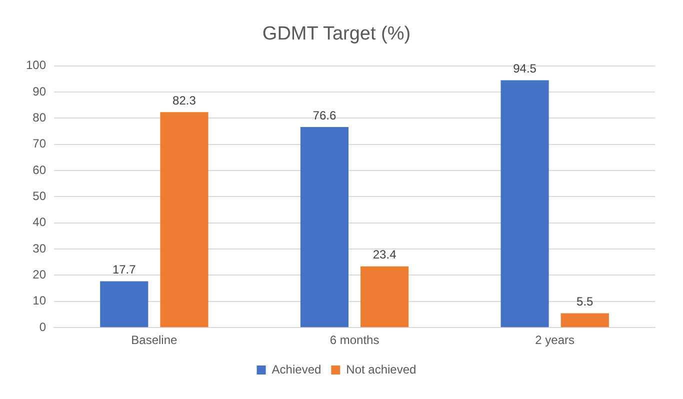 The height and width of the screenshot is (399, 683). Describe the element at coordinates (39, 222) in the screenshot. I see `y-tick-label: 40` at that location.